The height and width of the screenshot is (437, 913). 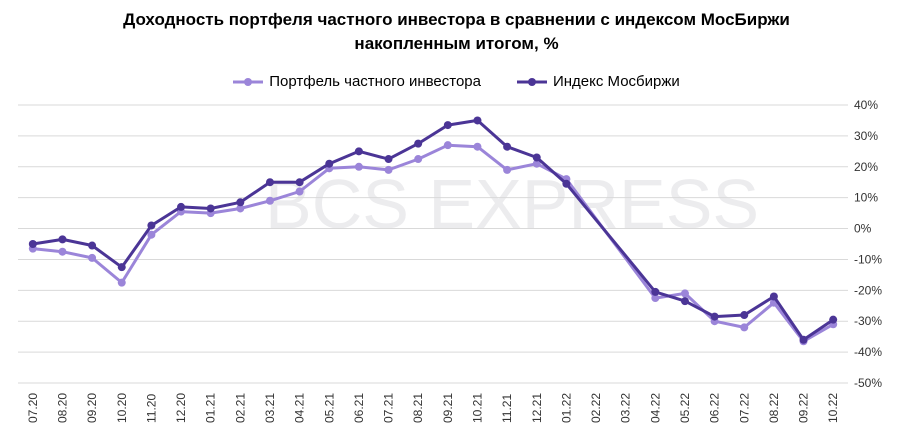 I want to click on x-tick-label: 03.21, so click(x=270, y=408).